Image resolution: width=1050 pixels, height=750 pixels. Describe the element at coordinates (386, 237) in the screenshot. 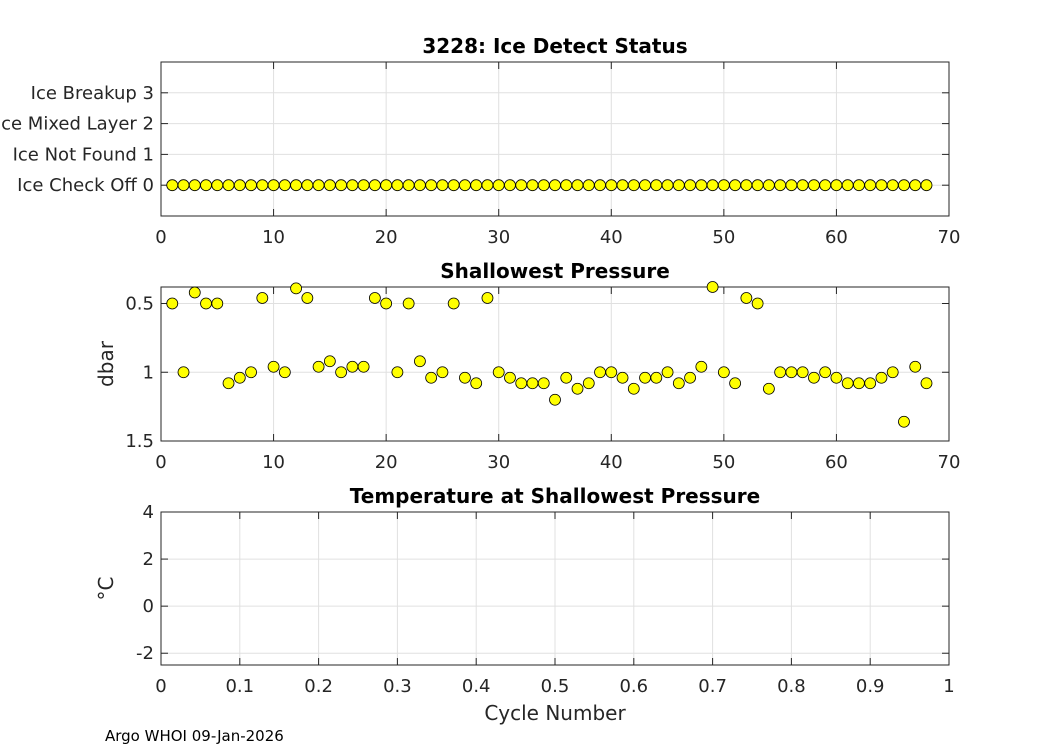

I see `x-tick-label: 20` at that location.